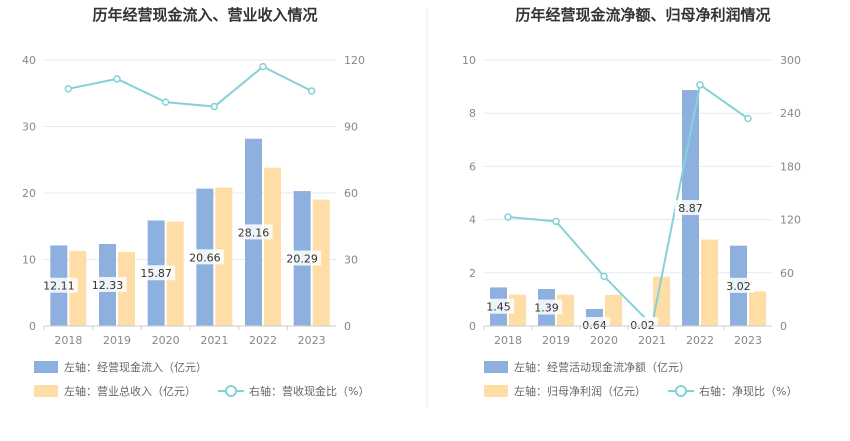  Describe the element at coordinates (618, 266) in the screenshot. I see `data-labels: 1.45 1.390.64 0.028.873.02` at that location.